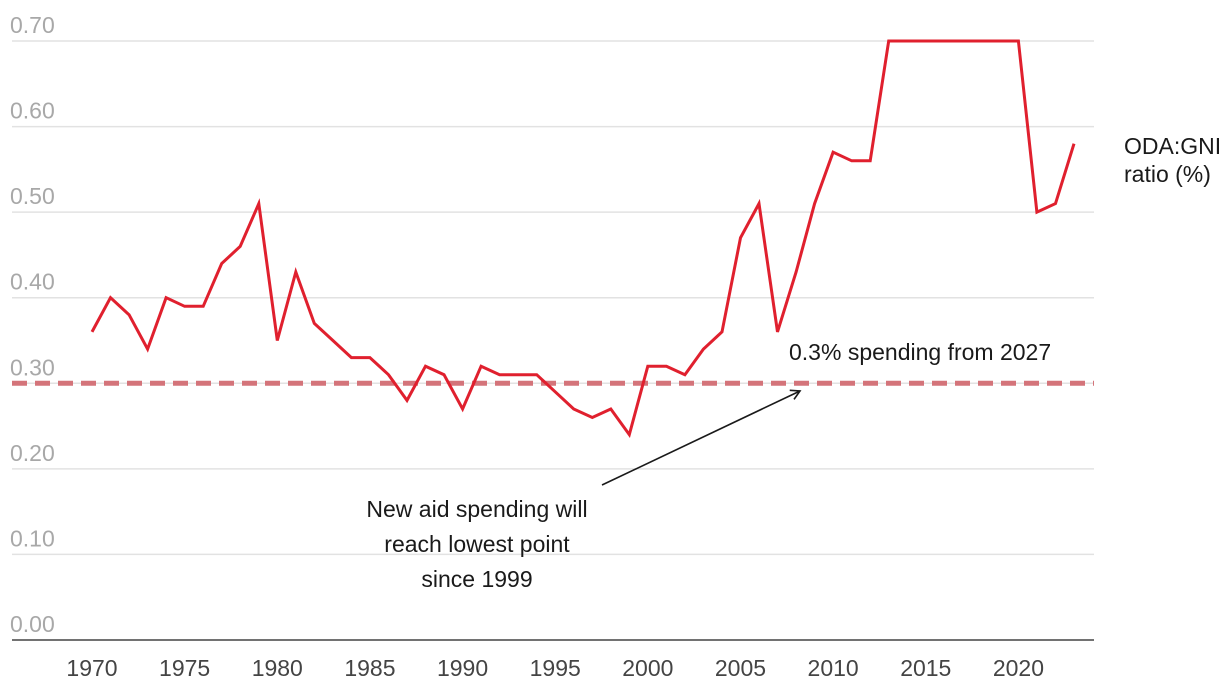 This screenshot has width=1220, height=694. Describe the element at coordinates (32, 538) in the screenshot. I see `y-tick-label: 0.10` at that location.